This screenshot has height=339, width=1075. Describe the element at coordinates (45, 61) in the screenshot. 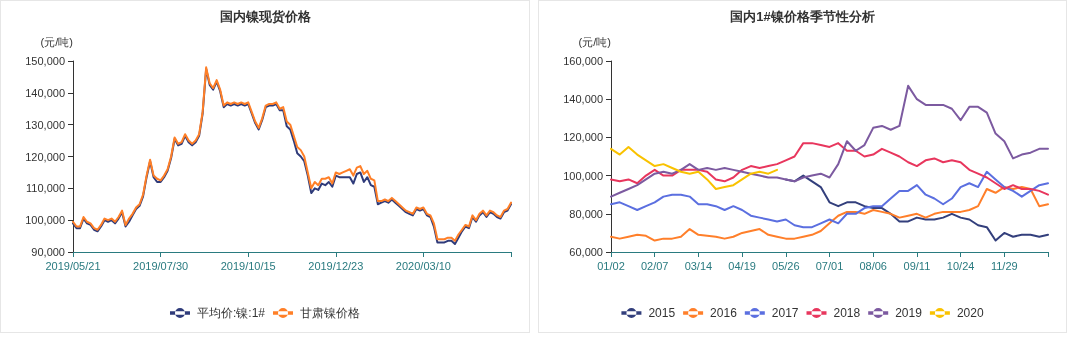

I see `y-tick-label: 150,000` at that location.